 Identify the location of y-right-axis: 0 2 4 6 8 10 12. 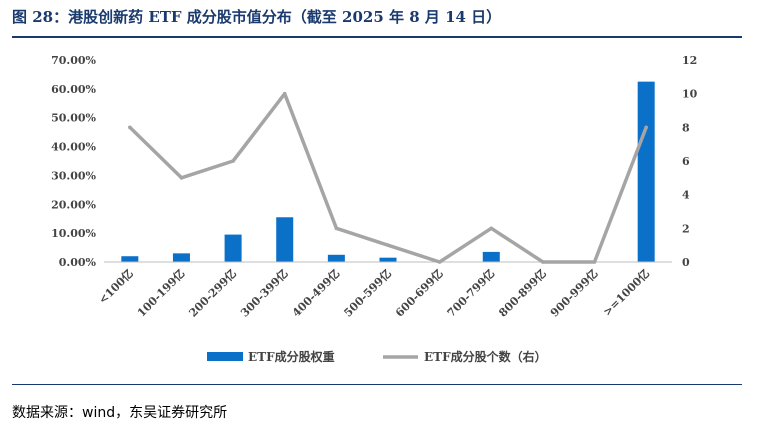
(690, 161).